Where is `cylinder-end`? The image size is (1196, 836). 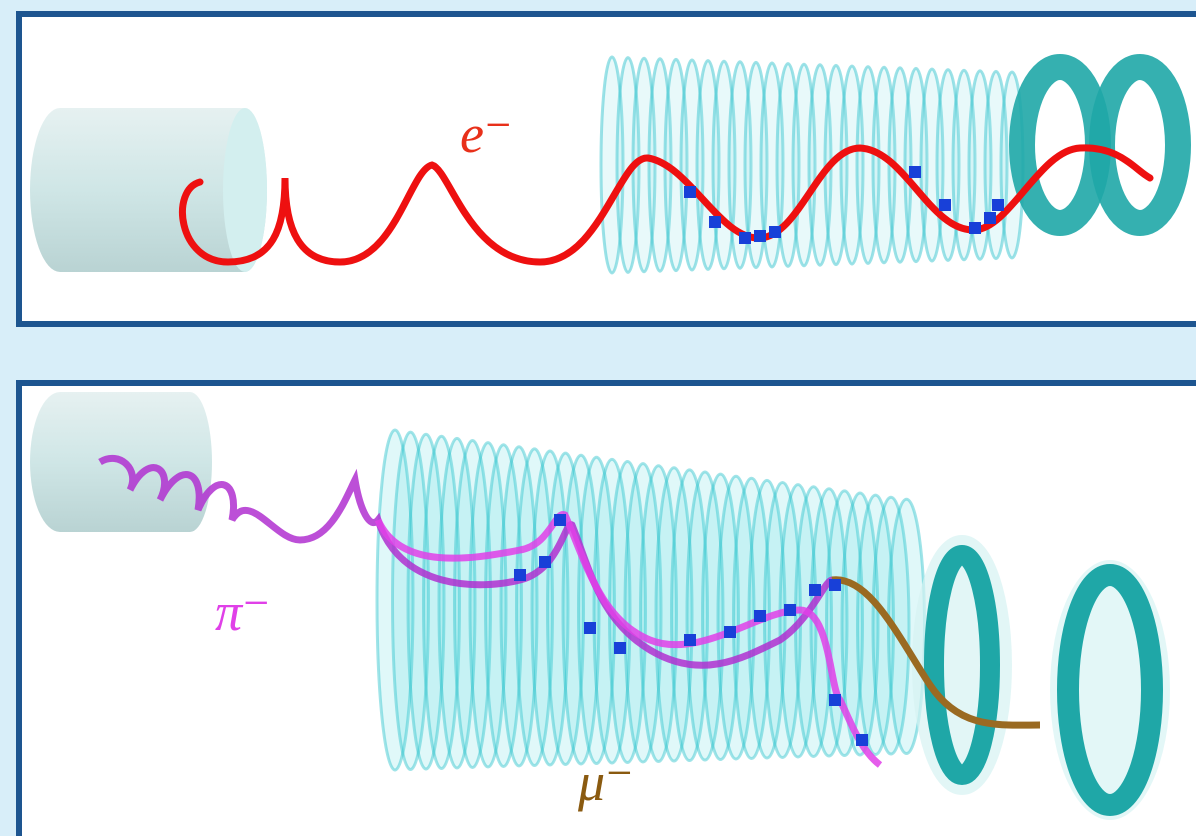
cylinder-end is located at coordinates (245, 190).